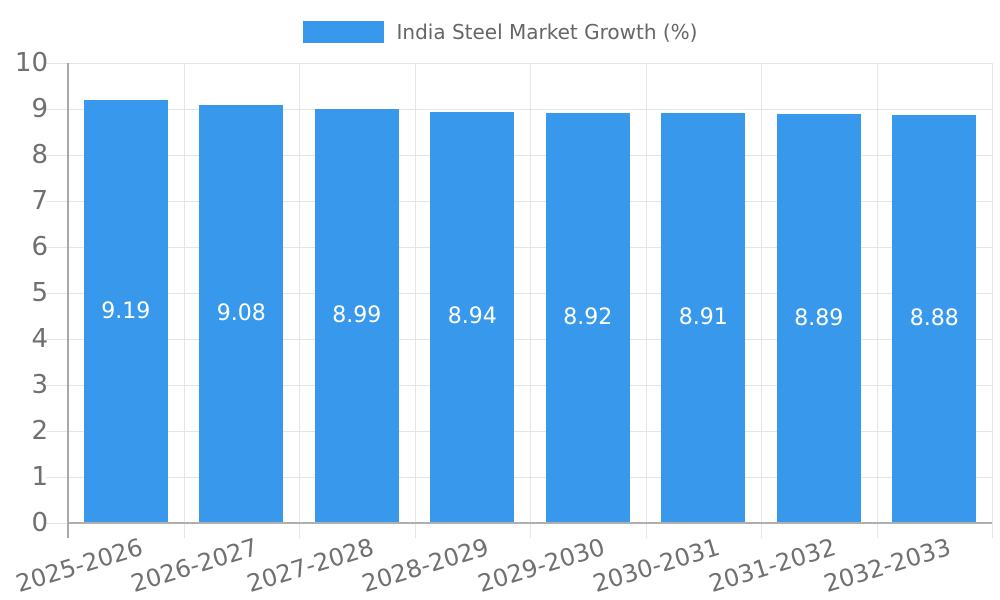 Image resolution: width=1000 pixels, height=600 pixels. What do you see at coordinates (541, 566) in the screenshot?
I see `x-tick-label: 2029-2030` at bounding box center [541, 566].